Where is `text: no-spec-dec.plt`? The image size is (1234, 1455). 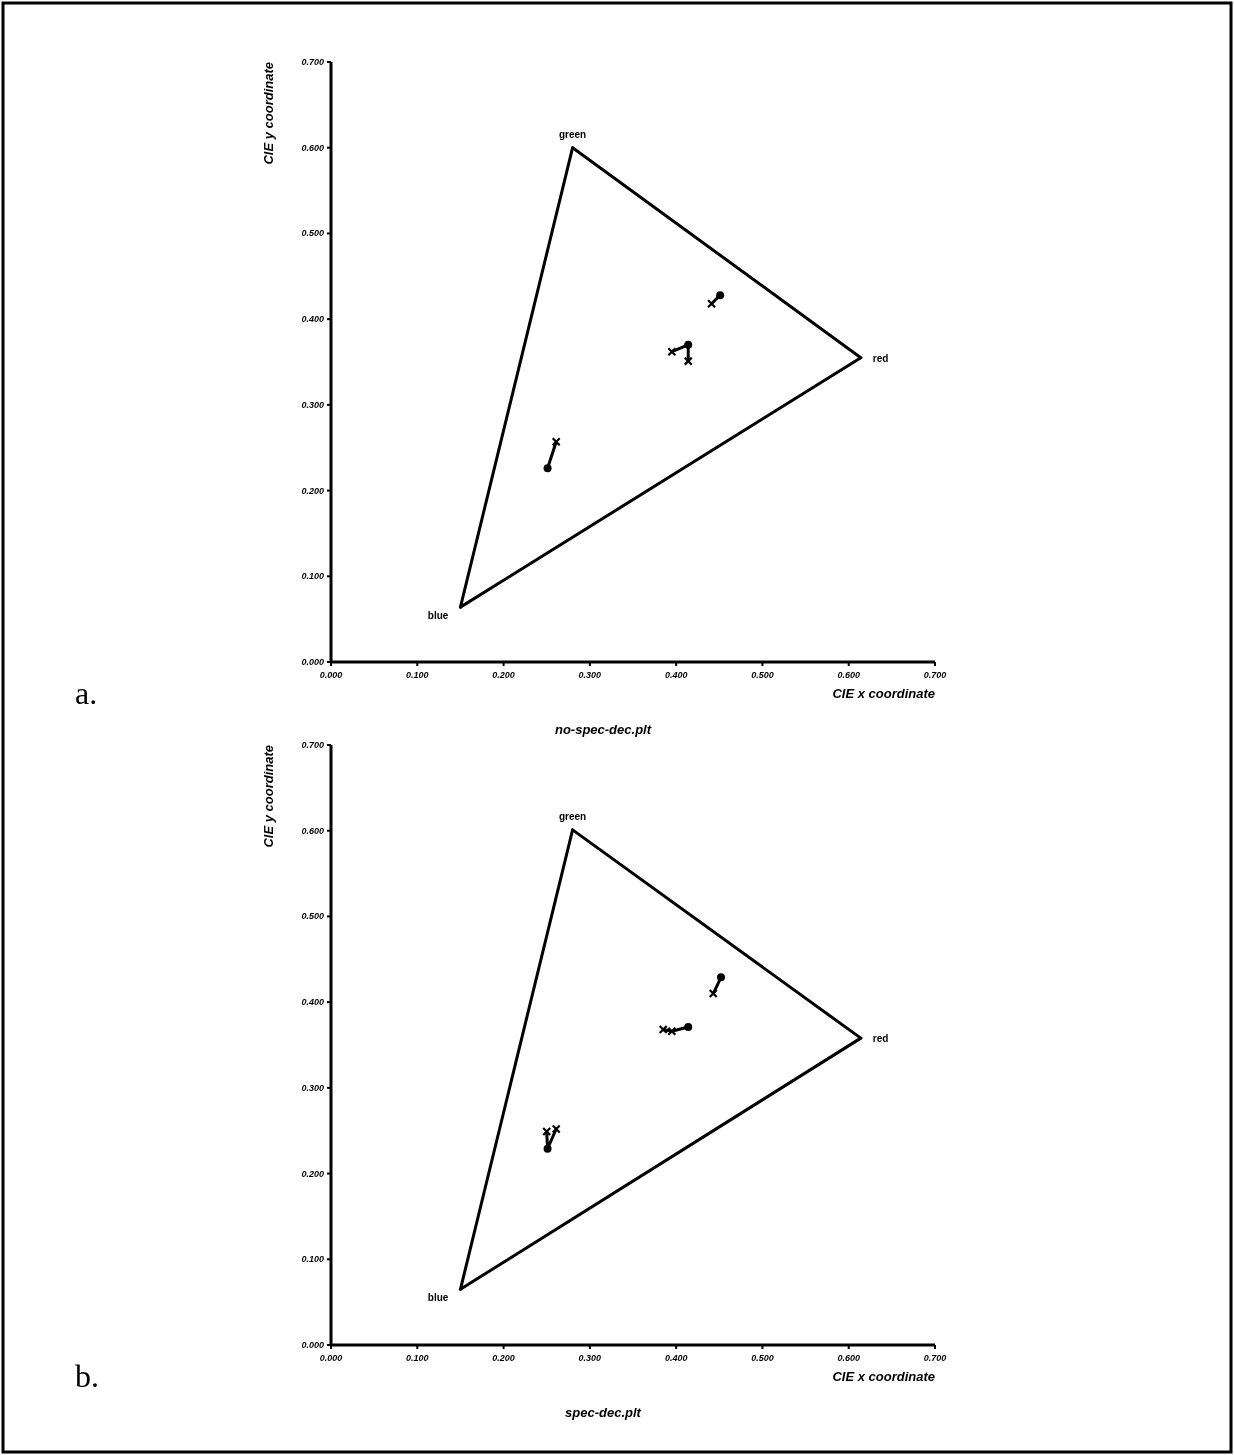 text: no-spec-dec.plt is located at coordinates (603, 729).